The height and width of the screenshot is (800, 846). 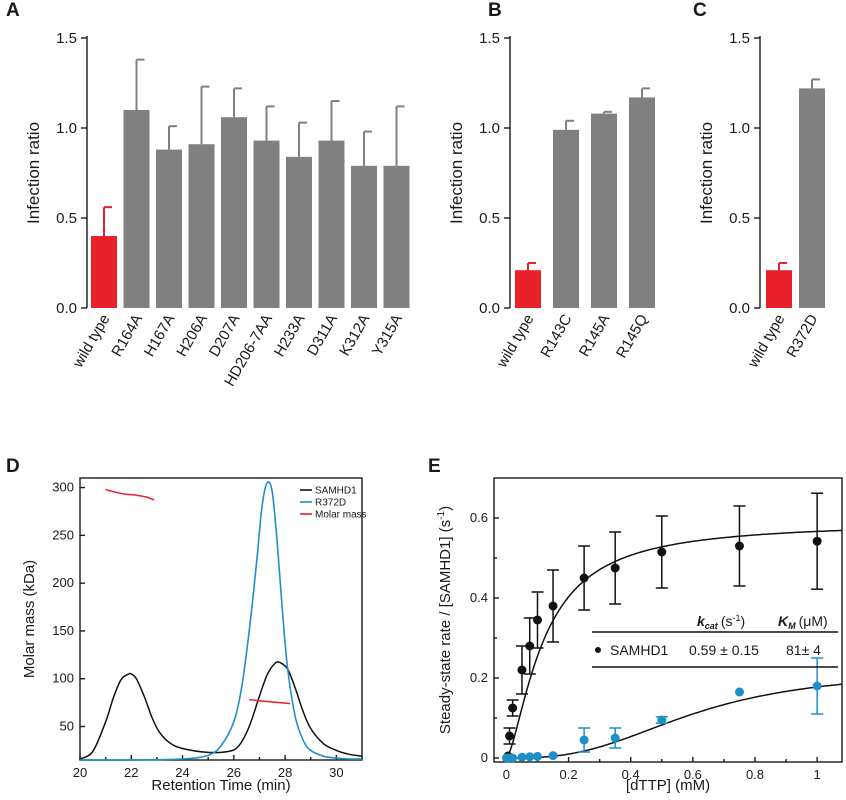 What do you see at coordinates (192, 336) in the screenshot?
I see `category-label: H206A` at bounding box center [192, 336].